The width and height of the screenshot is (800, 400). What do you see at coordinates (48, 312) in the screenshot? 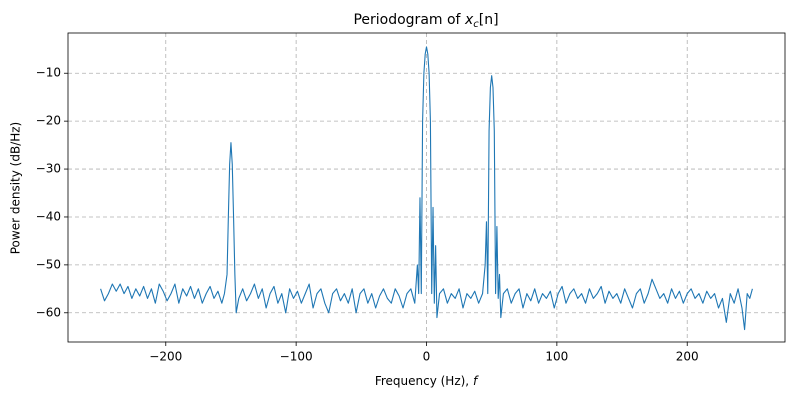
I see `y-tick-label: −60` at bounding box center [48, 312].